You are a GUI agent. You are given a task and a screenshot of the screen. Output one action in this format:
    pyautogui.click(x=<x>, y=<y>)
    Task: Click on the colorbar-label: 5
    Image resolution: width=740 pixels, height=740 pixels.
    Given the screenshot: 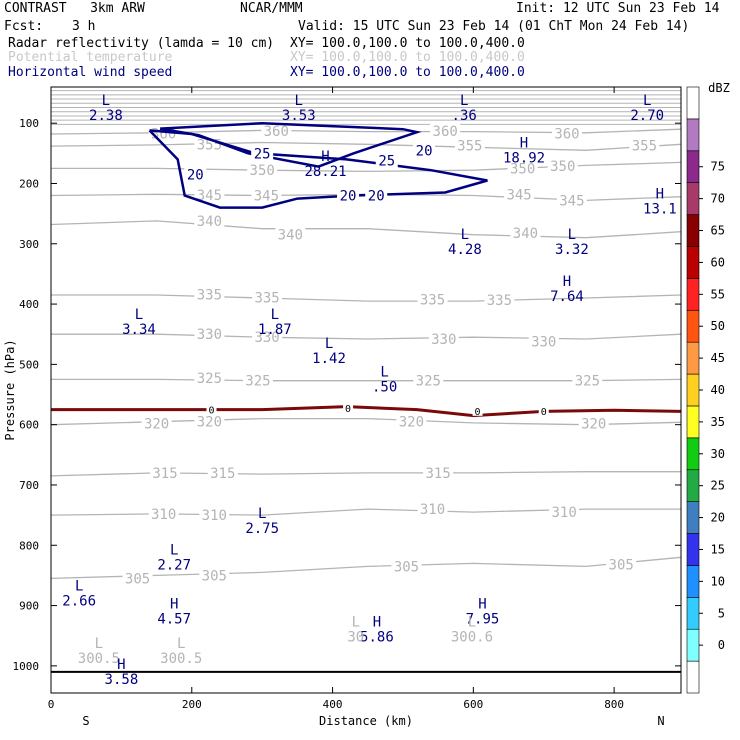 What is the action you would take?
    pyautogui.click(x=721, y=613)
    